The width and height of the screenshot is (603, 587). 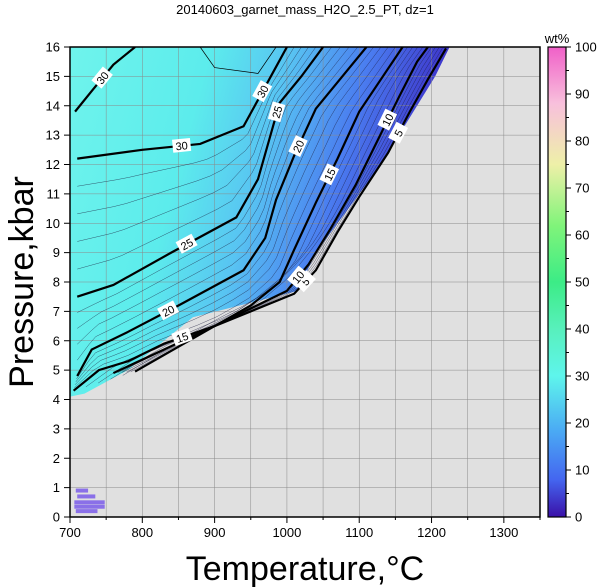 I want to click on y-tick-label: 8, so click(x=56, y=282).